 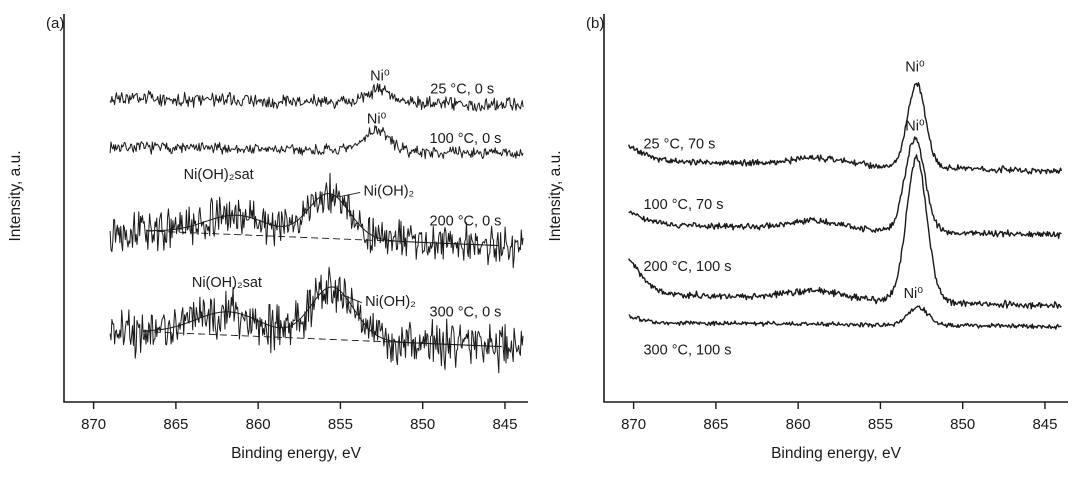 I want to click on series-annotation: 200 °C, 100 s, so click(x=687, y=267).